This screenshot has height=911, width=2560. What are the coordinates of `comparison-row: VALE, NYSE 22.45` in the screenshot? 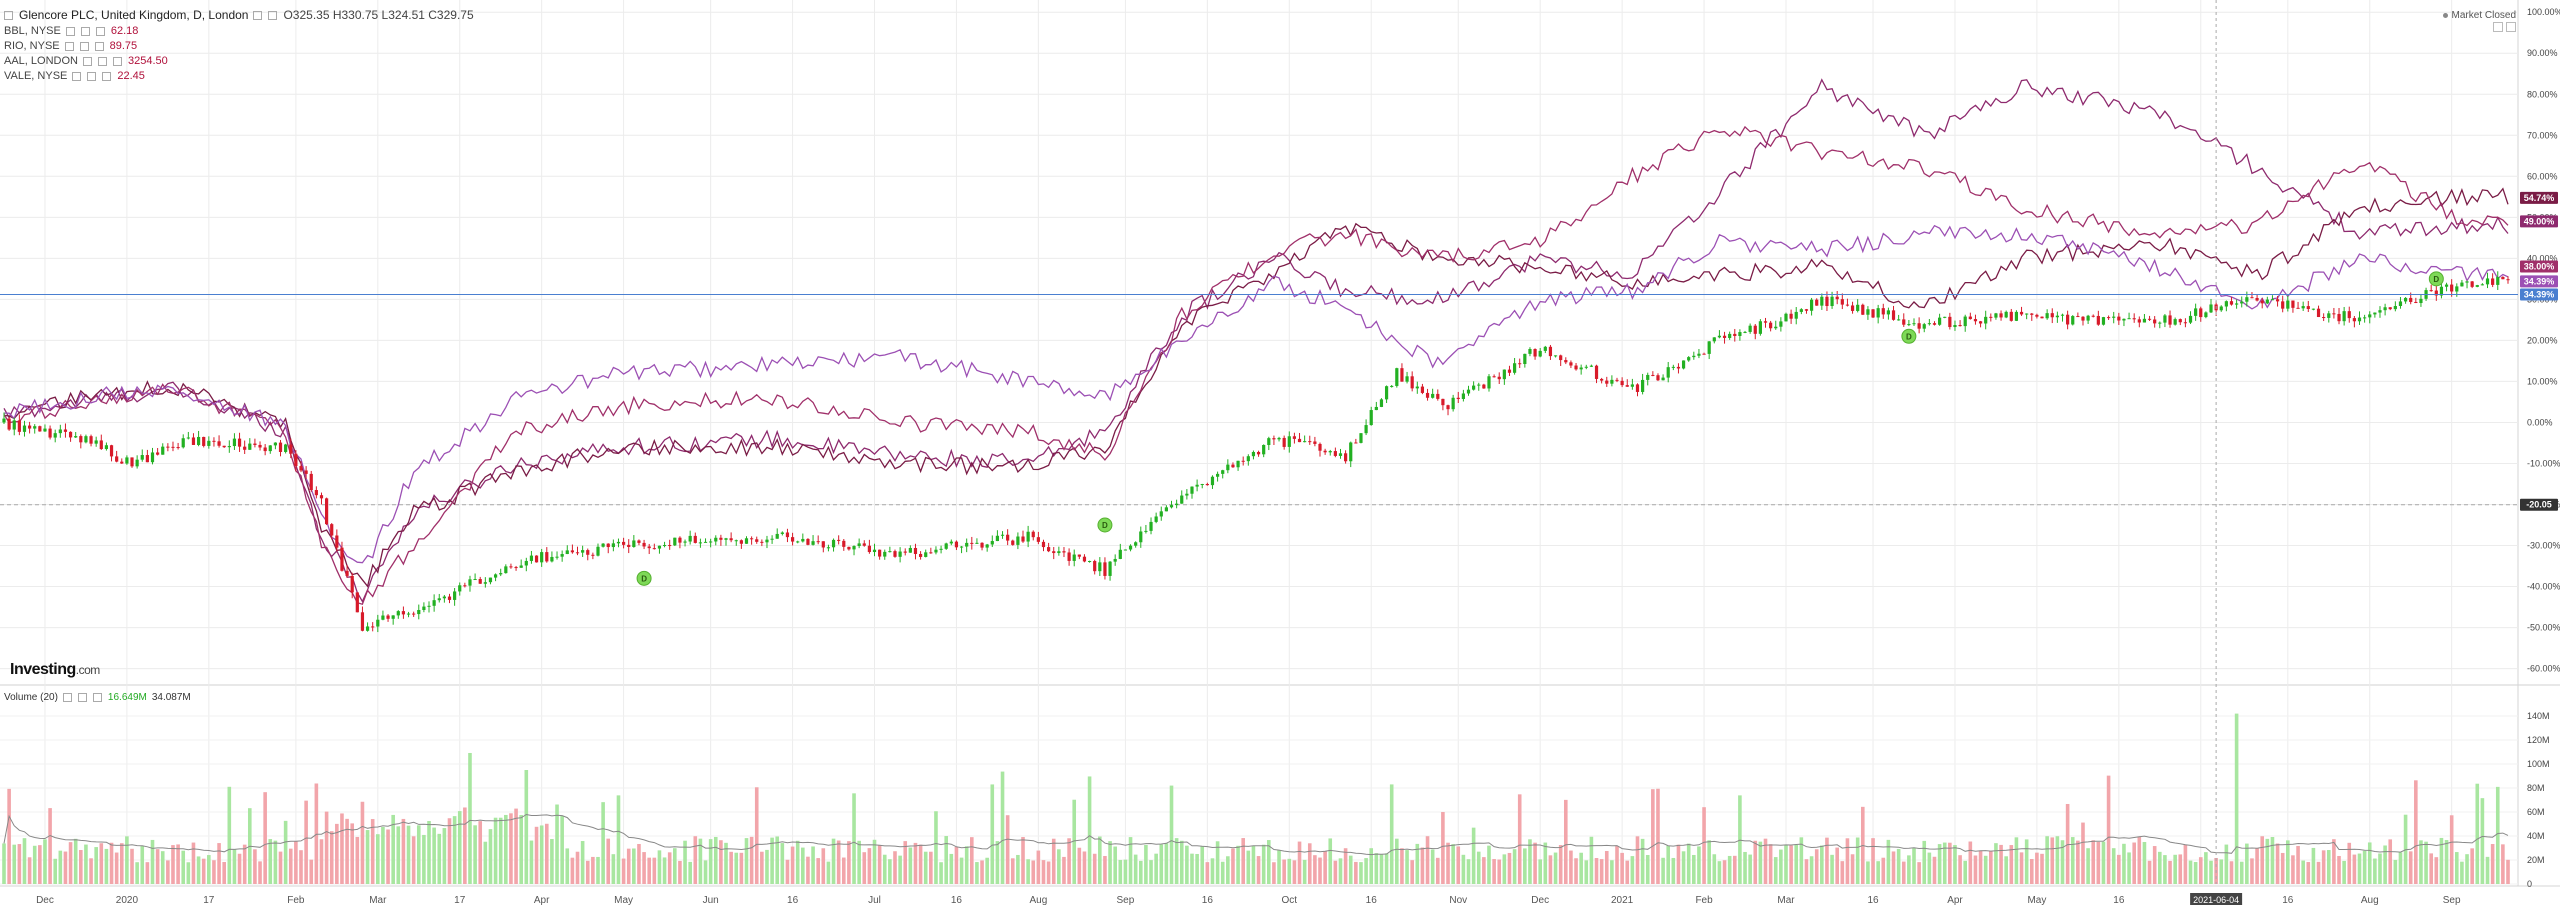 It's located at (239, 76).